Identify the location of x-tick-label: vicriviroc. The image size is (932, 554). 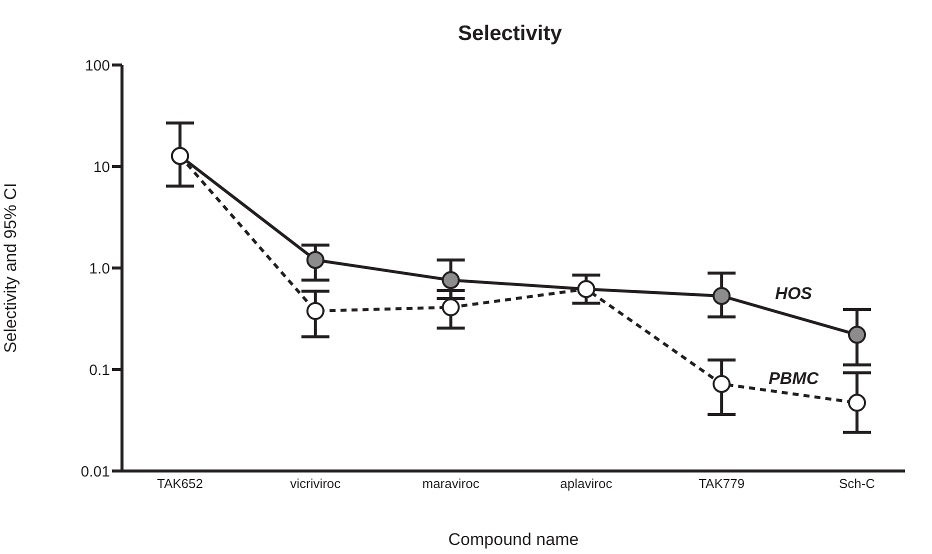
(316, 484).